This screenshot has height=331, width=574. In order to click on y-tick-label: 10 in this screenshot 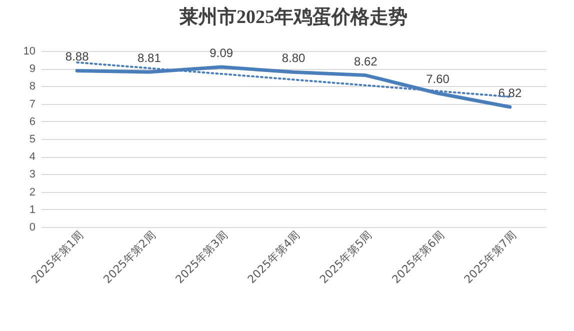, I will do `click(29, 52)`.